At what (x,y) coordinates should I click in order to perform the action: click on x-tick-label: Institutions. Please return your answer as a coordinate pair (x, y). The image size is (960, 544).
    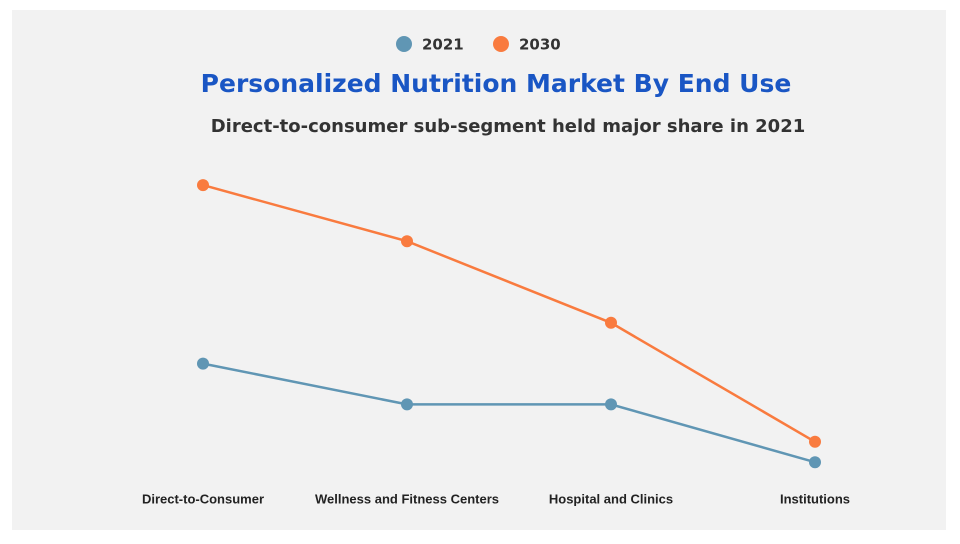
    Looking at the image, I should click on (815, 498).